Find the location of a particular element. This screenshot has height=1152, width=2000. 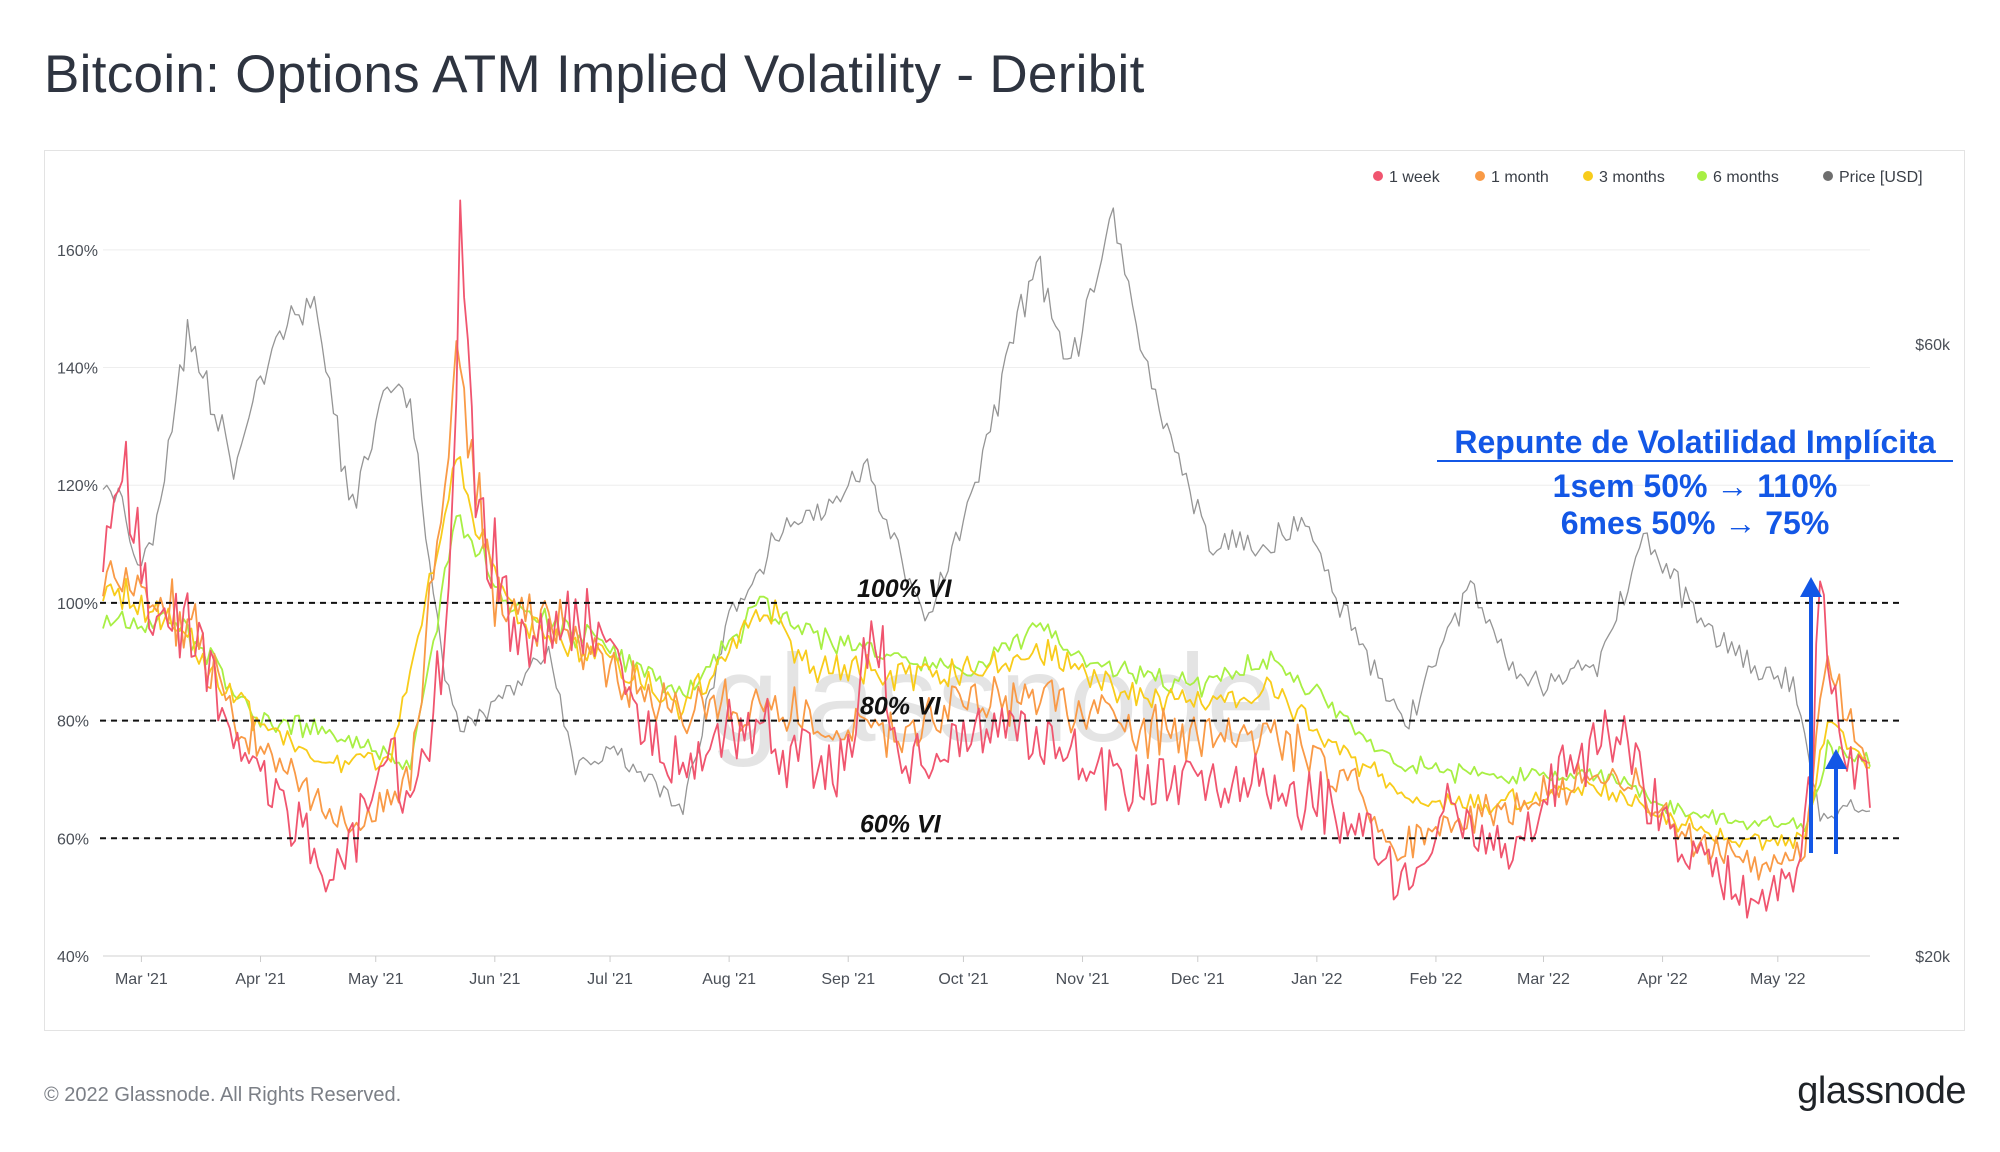

y-left-tick-label-3: 100% is located at coordinates (77, 604).